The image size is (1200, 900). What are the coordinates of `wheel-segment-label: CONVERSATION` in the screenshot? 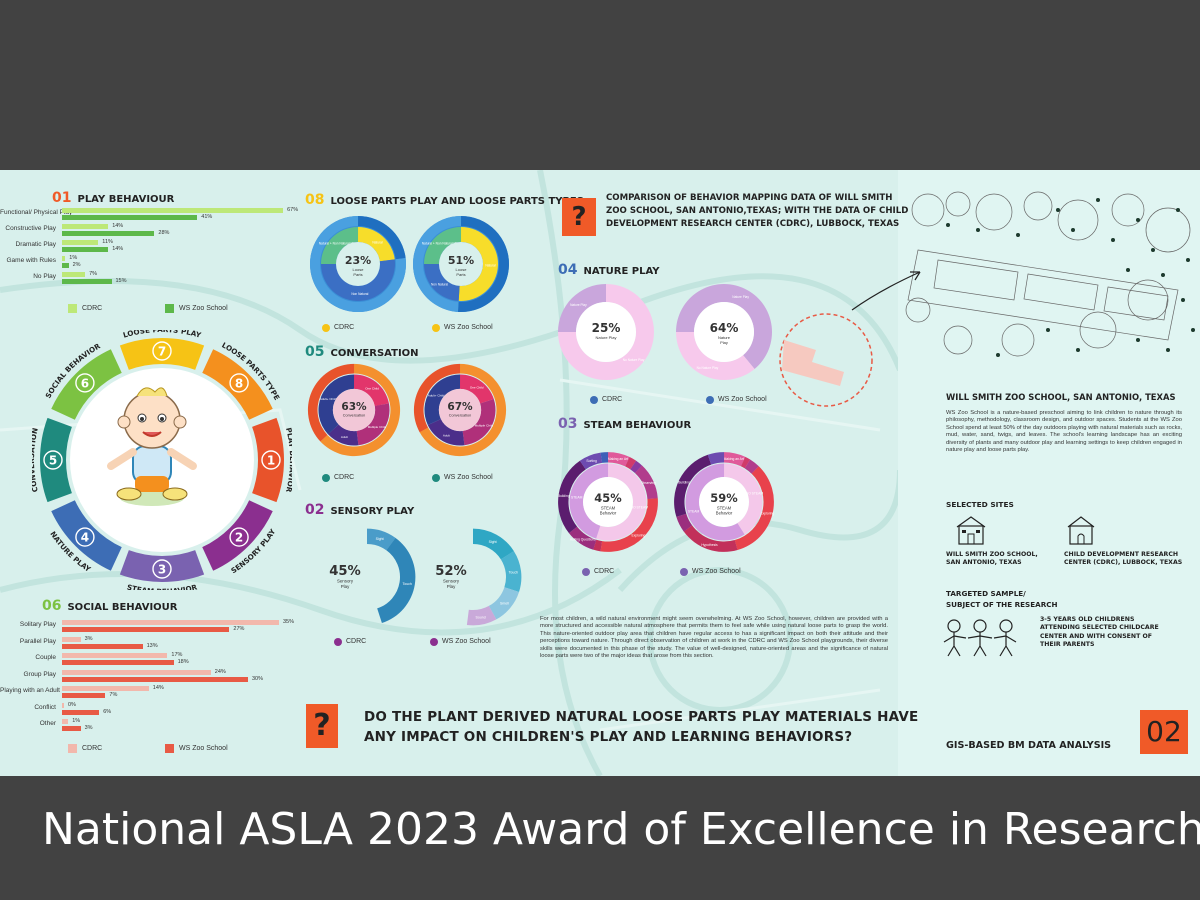 It's located at (36, 460).